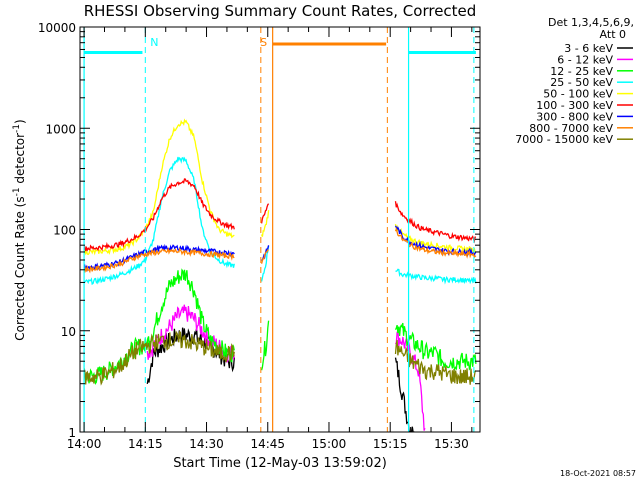  What do you see at coordinates (581, 71) in the screenshot?
I see `legend-label-2: 12 - 25 keV` at bounding box center [581, 71].